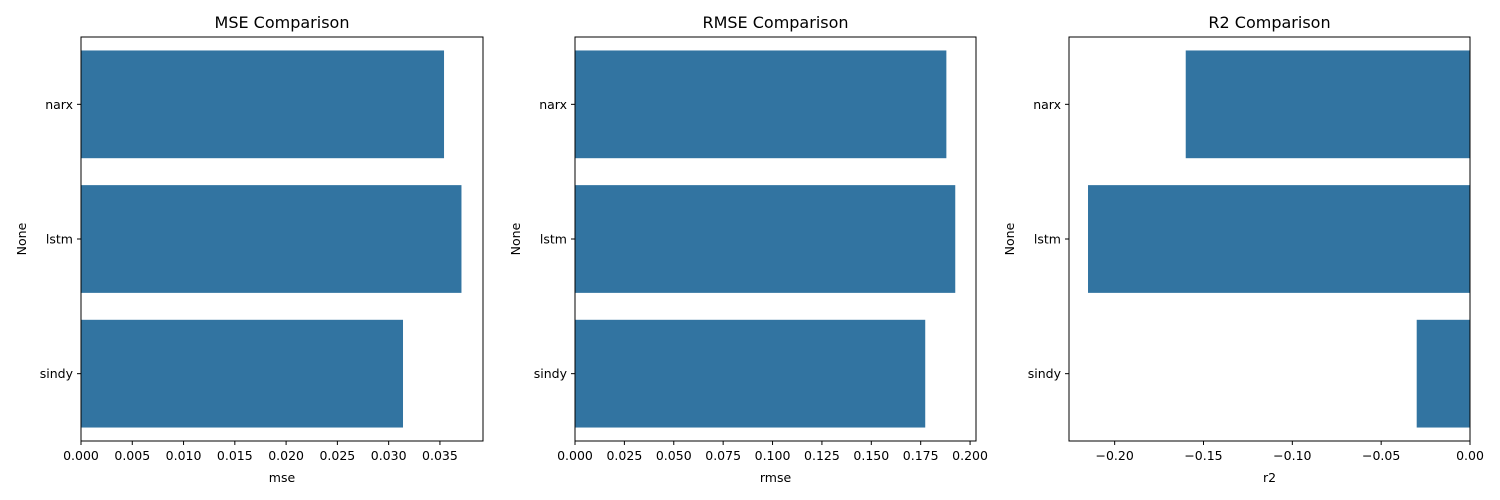 Image resolution: width=1500 pixels, height=500 pixels. I want to click on x-tick-label: 0.005, so click(132, 455).